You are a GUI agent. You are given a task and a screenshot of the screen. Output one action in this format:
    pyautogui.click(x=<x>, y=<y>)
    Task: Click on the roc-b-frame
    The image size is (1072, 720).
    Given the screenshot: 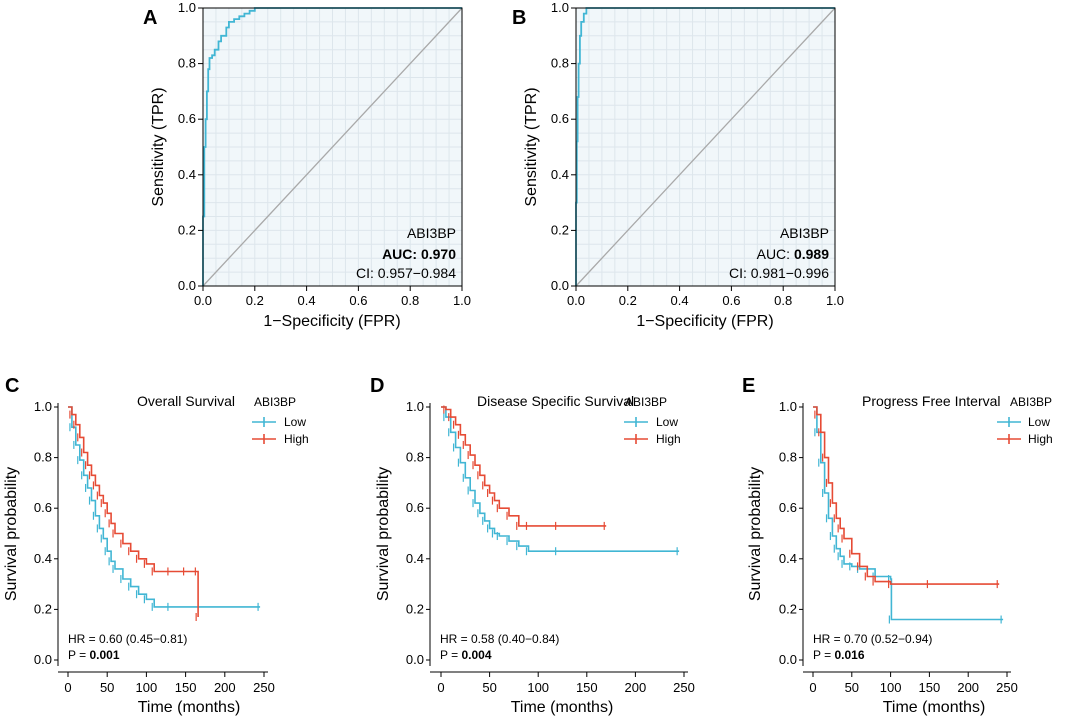 What is the action you would take?
    pyautogui.click(x=705, y=147)
    